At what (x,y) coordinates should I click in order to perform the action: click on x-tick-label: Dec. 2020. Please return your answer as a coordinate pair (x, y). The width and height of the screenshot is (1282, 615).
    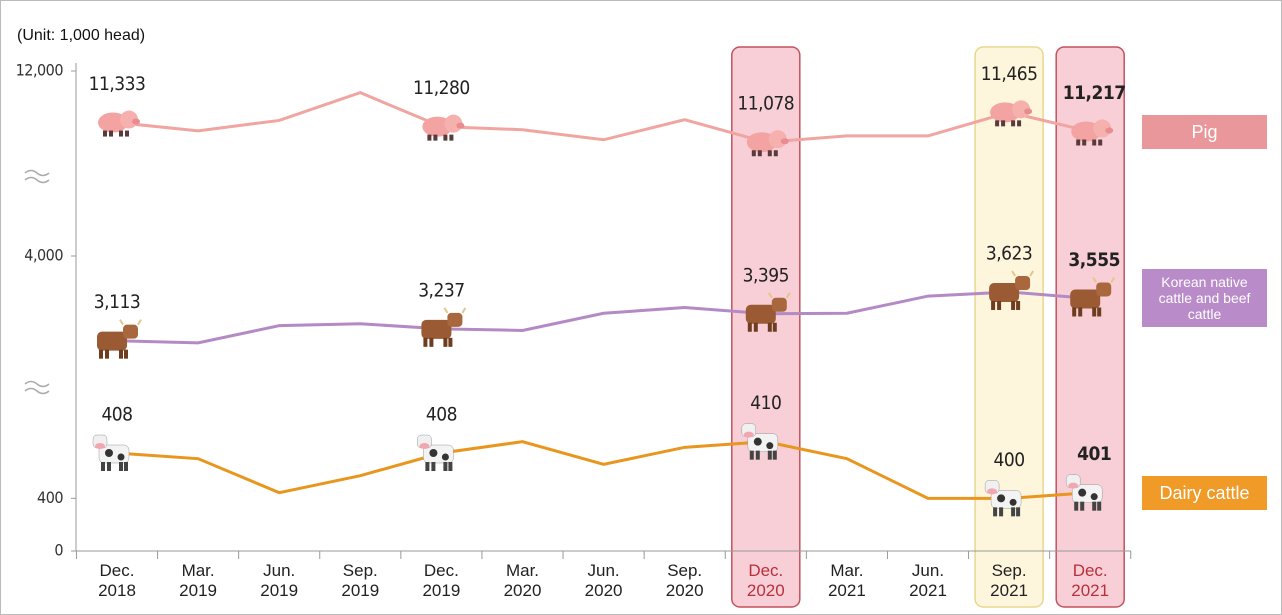
    Looking at the image, I should click on (765, 580).